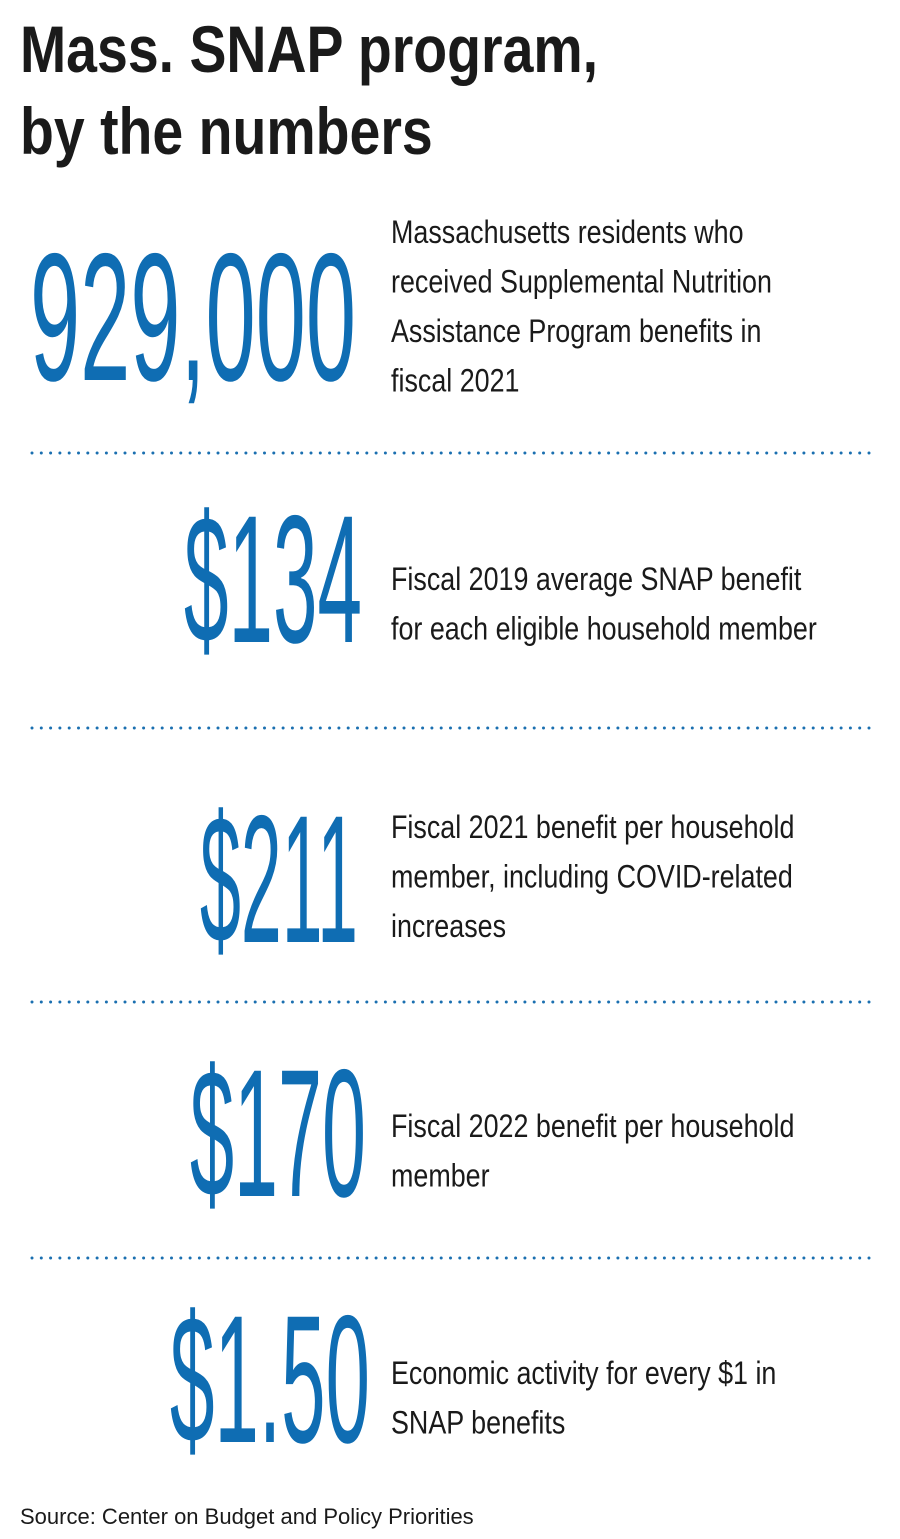  Describe the element at coordinates (270, 1379) in the screenshot. I see `big-figure: $1.50` at that location.